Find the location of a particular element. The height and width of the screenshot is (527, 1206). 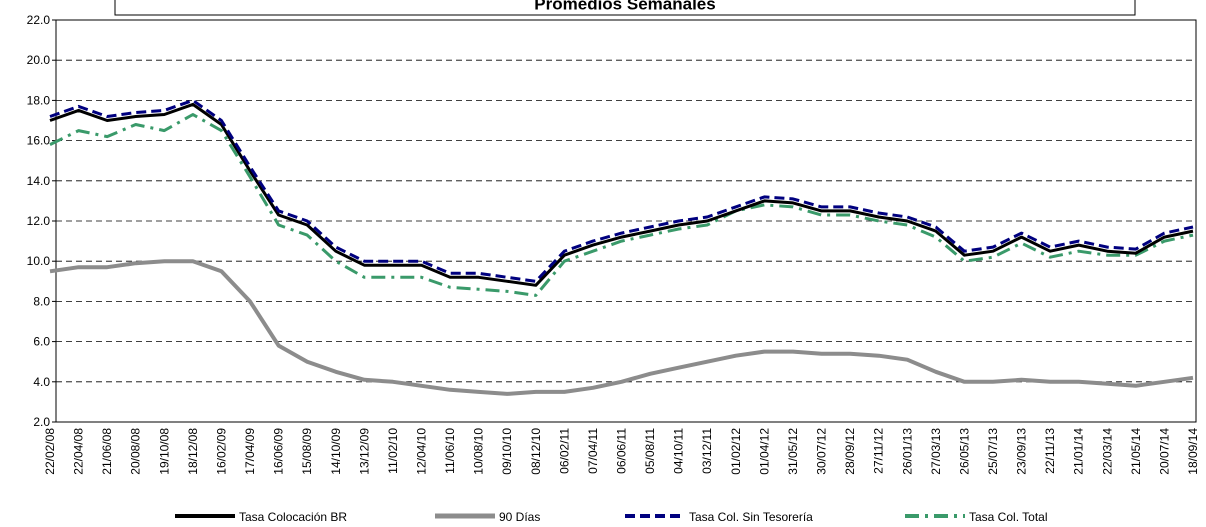

x-tick-label: 23/09/13 is located at coordinates (1022, 451).